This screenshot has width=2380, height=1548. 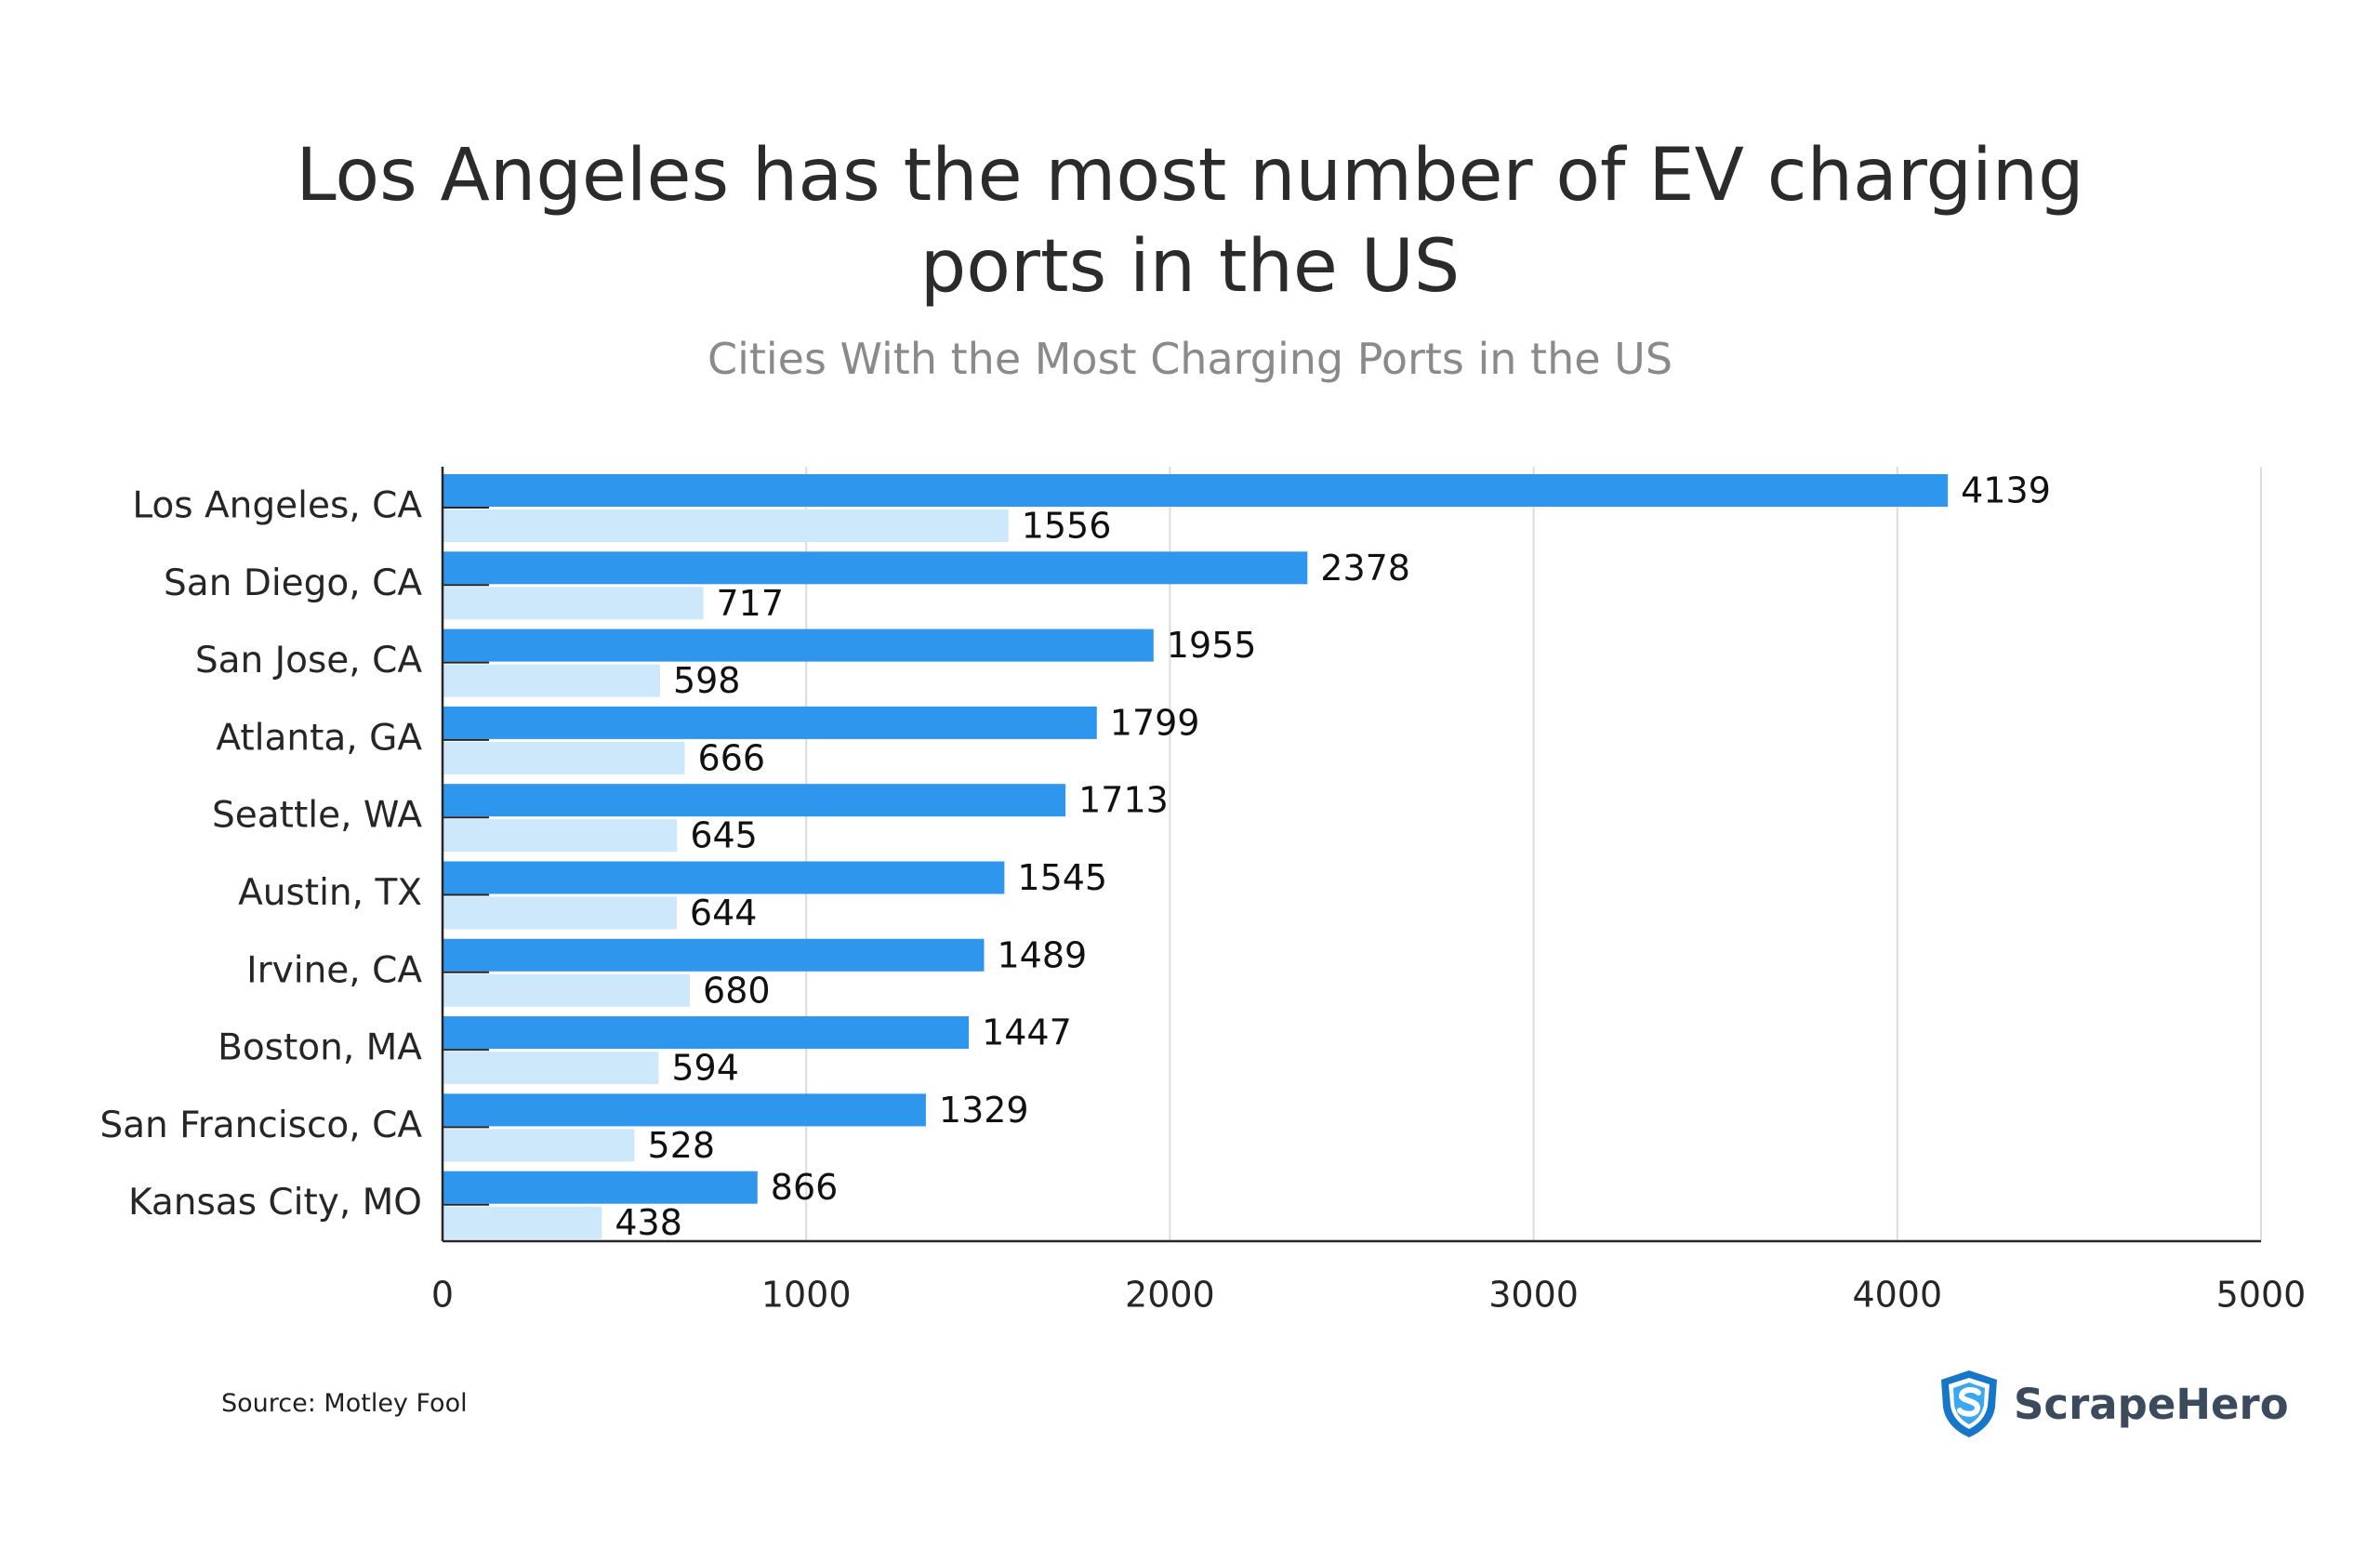 What do you see at coordinates (1027, 1032) in the screenshot?
I see `value-label-0-7: 1447` at bounding box center [1027, 1032].